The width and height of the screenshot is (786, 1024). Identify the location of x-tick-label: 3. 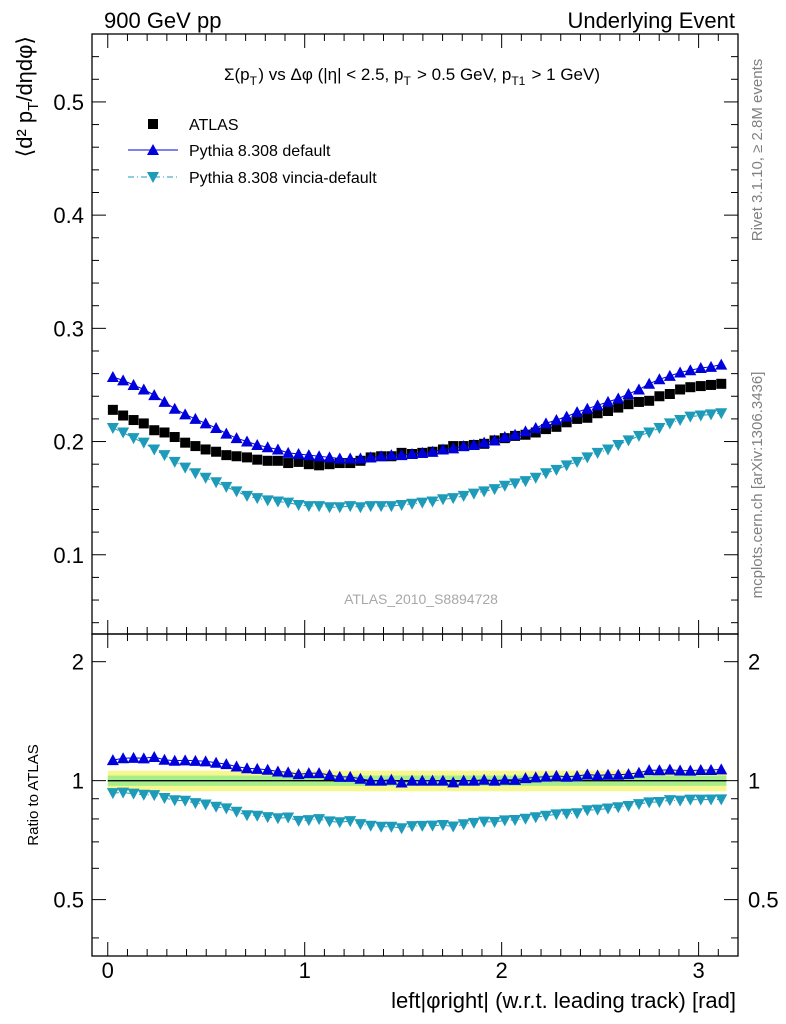
(698, 970).